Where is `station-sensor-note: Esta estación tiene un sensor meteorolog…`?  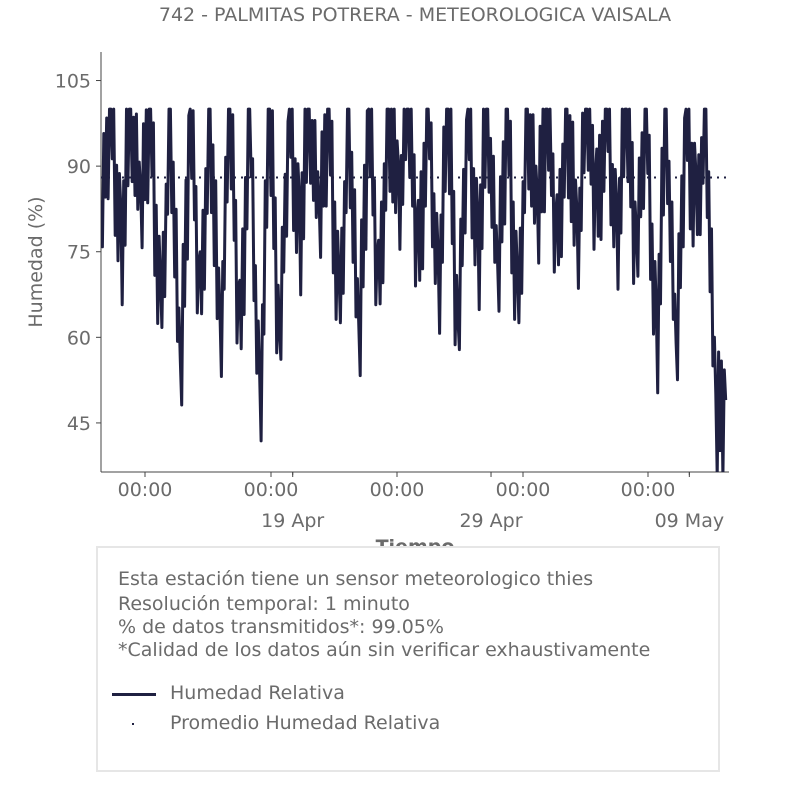
station-sensor-note: Esta estación tiene un sensor meteorolog… is located at coordinates (356, 579).